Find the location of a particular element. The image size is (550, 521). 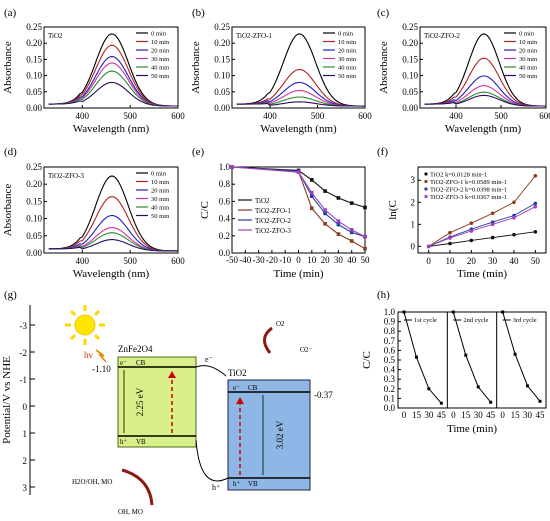

h2o-label: H2O/OH, MO is located at coordinates (92, 482).